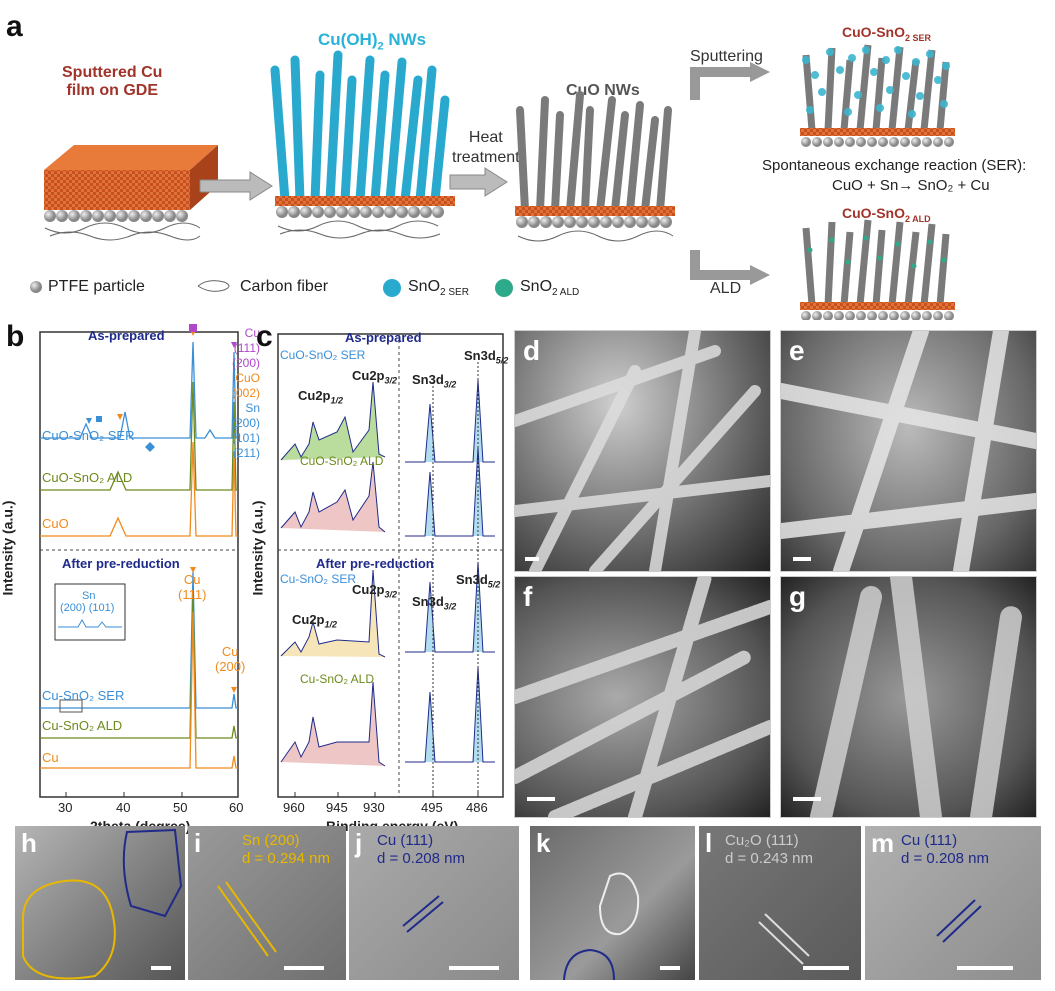 The height and width of the screenshot is (991, 1055). Describe the element at coordinates (246, 423) in the screenshot. I see `xrd-legend-sn200: (200)` at that location.